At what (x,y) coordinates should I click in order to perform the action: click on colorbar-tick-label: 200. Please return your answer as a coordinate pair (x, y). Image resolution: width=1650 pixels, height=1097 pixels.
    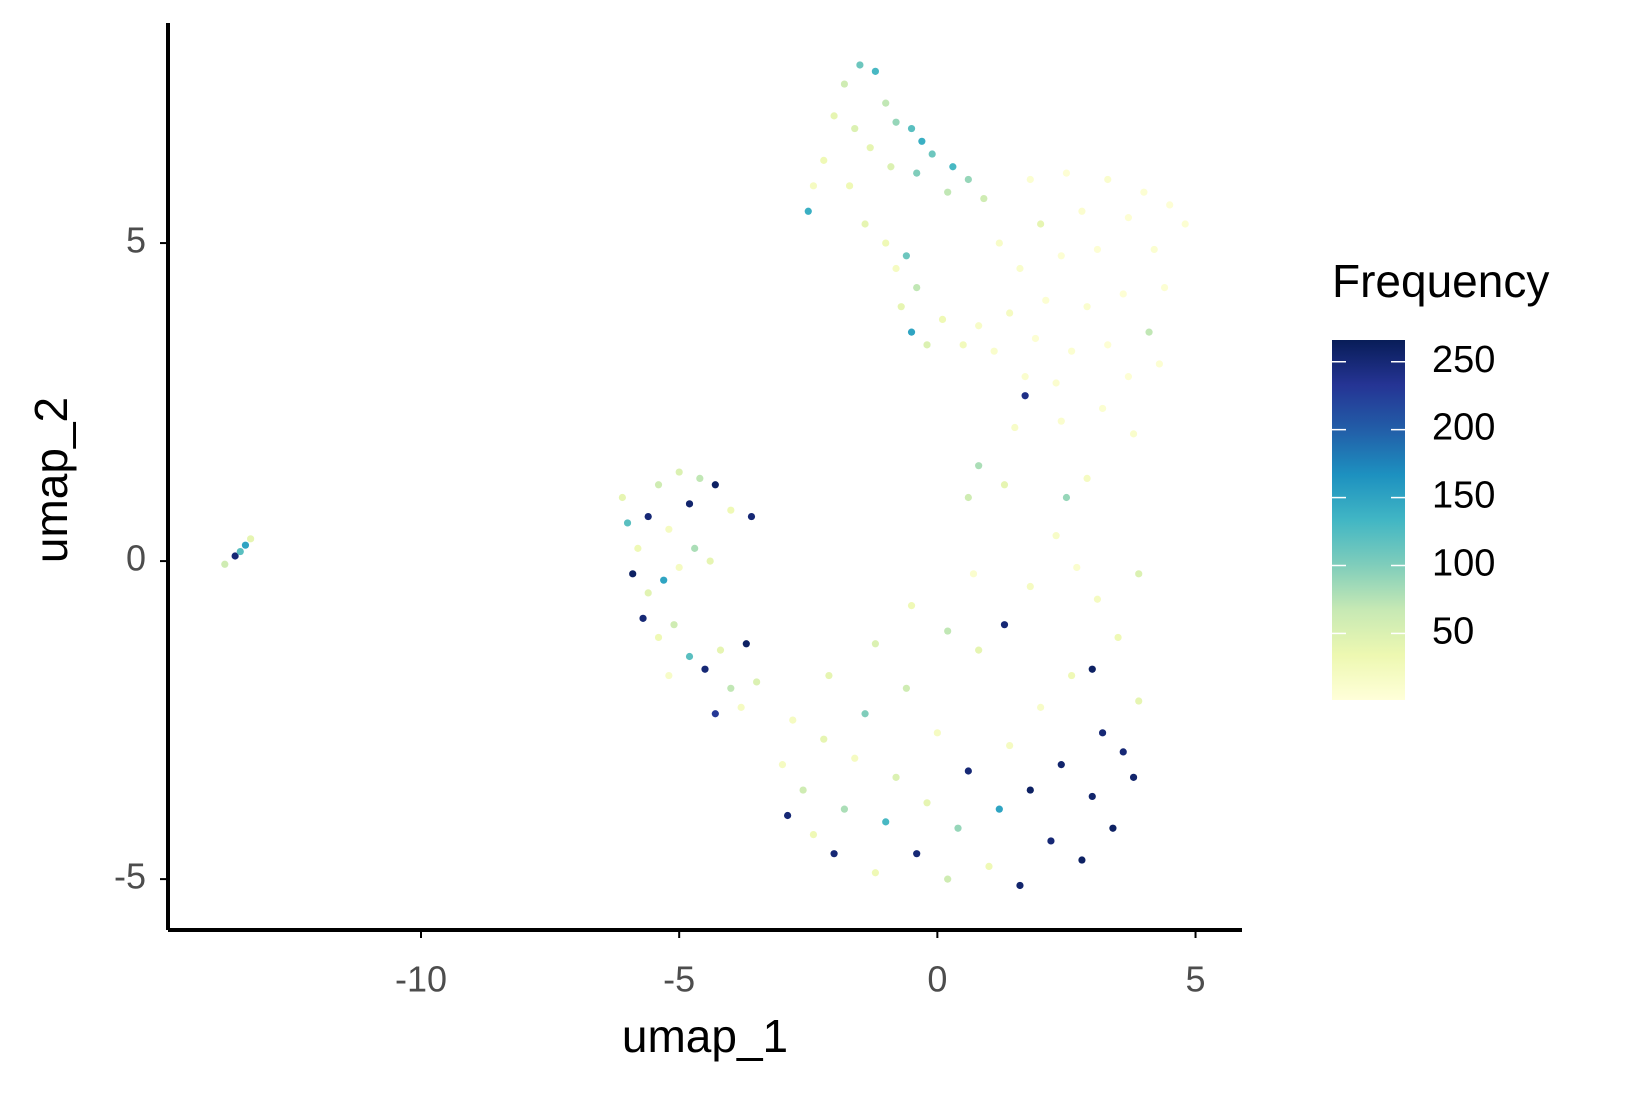
    Looking at the image, I should click on (1463, 428).